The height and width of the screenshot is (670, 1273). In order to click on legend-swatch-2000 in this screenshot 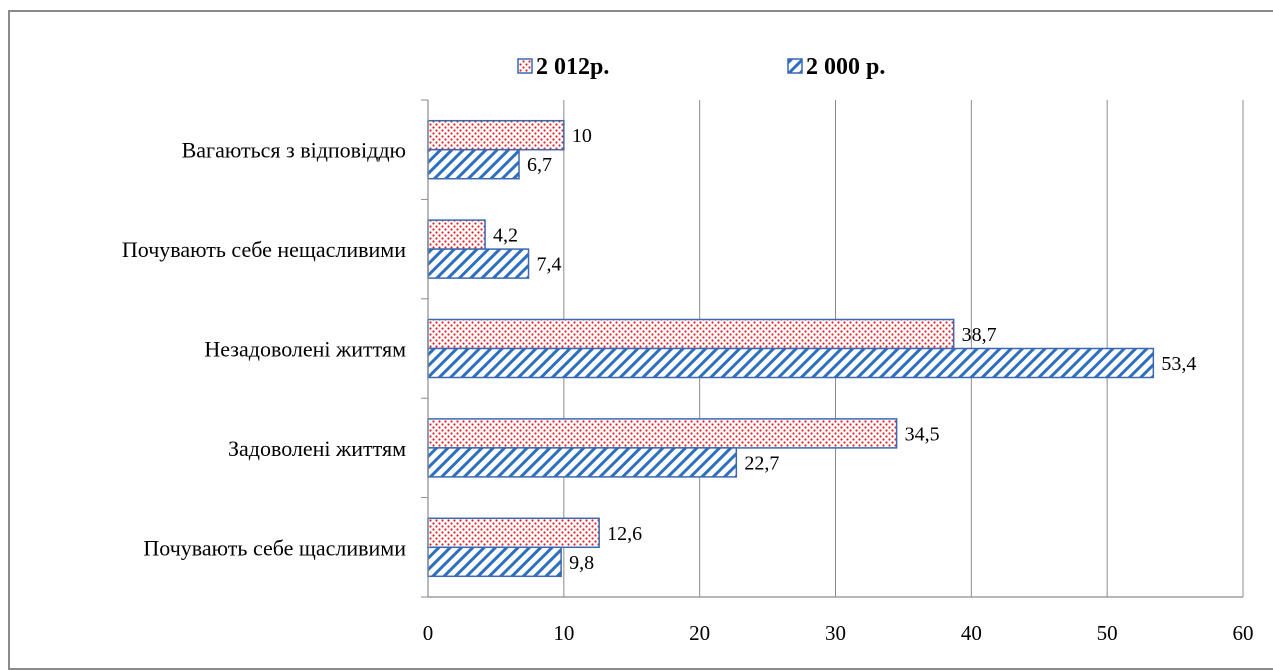, I will do `click(795, 66)`.